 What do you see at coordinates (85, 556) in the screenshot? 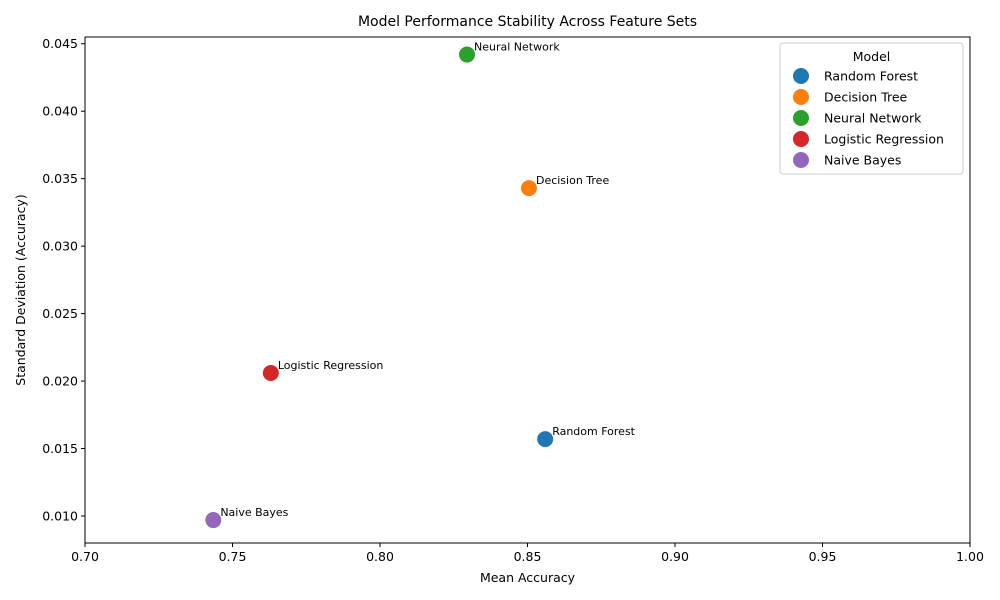
I see `x-tick-label: 0.70` at bounding box center [85, 556].